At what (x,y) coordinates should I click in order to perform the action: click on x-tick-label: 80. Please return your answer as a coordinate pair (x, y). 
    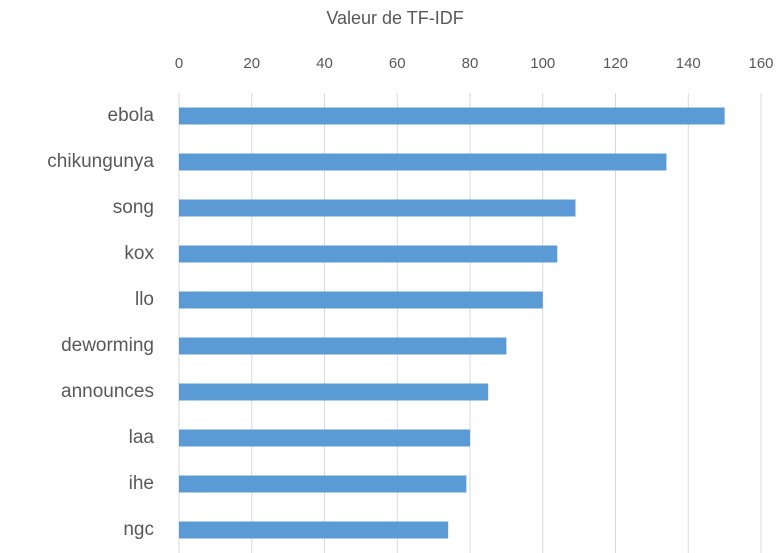
    Looking at the image, I should click on (470, 63).